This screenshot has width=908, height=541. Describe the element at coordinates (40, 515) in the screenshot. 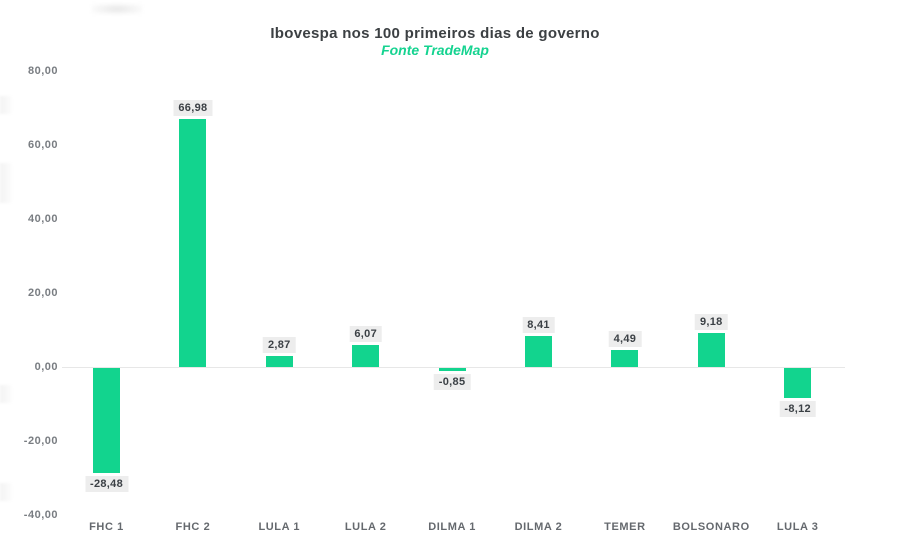

I see `y-axis-tick-label: -40,00` at that location.